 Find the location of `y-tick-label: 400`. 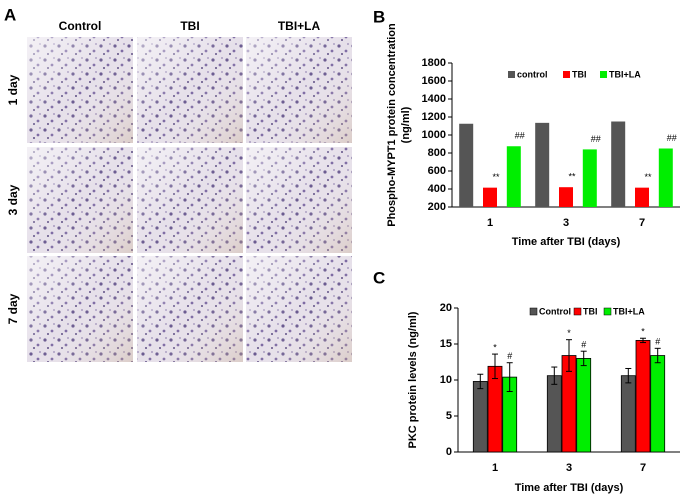

y-tick-label: 400 is located at coordinates (437, 189).